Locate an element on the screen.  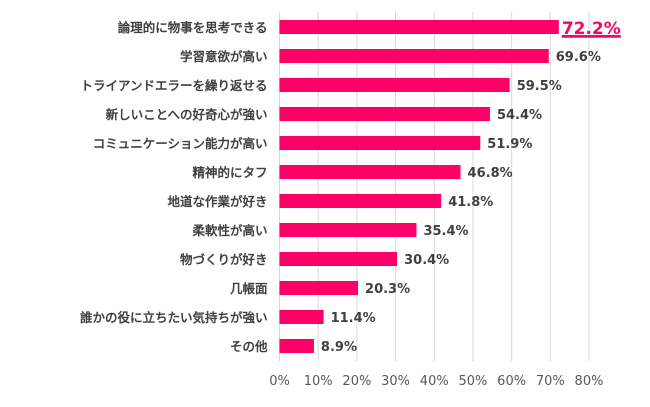
category-label: その他 is located at coordinates (249, 346).